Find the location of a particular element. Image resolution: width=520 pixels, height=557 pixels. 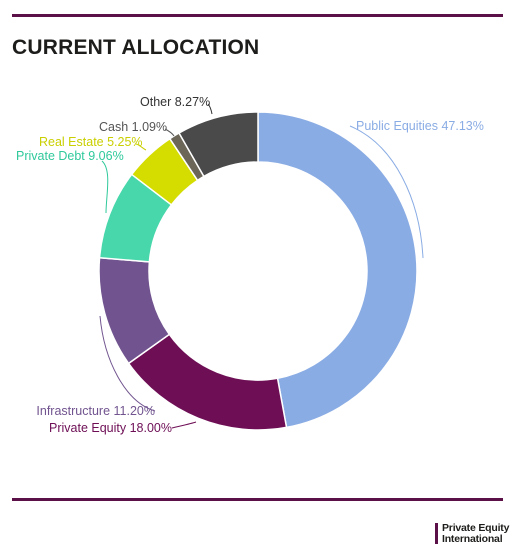

top-rule is located at coordinates (257, 15).